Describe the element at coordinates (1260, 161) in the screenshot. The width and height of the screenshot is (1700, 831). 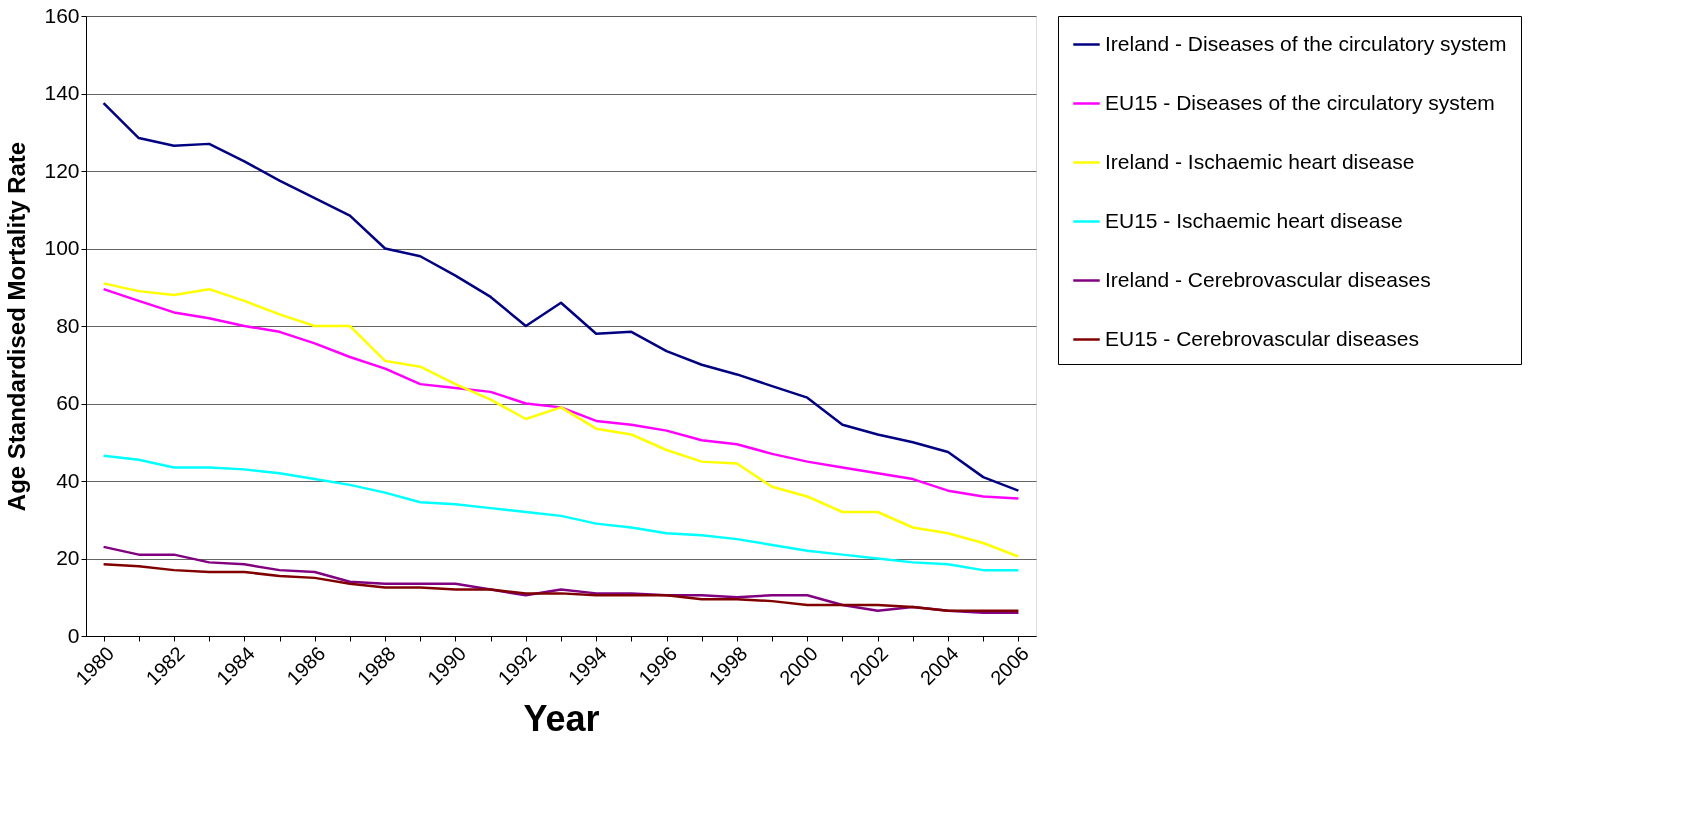
I see `legend-label: Ireland - Ischaemic heart disease` at that location.